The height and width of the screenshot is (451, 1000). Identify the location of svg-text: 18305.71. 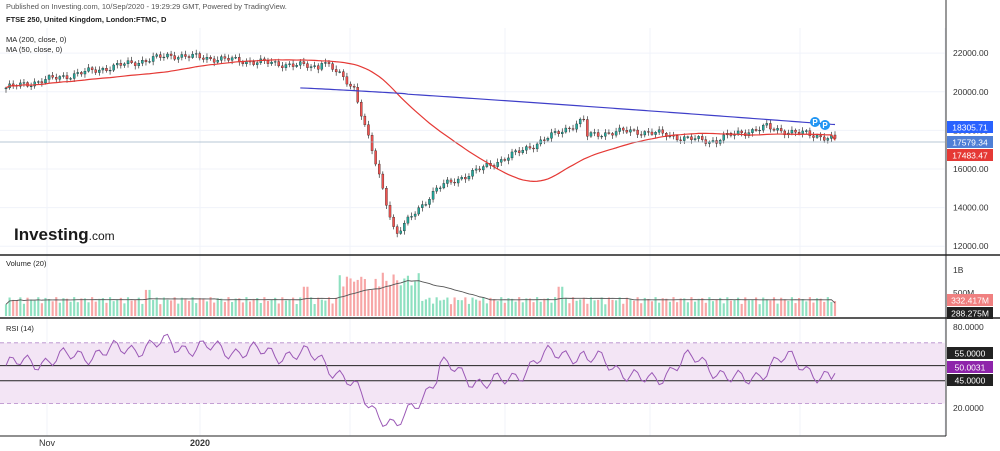
(970, 128).